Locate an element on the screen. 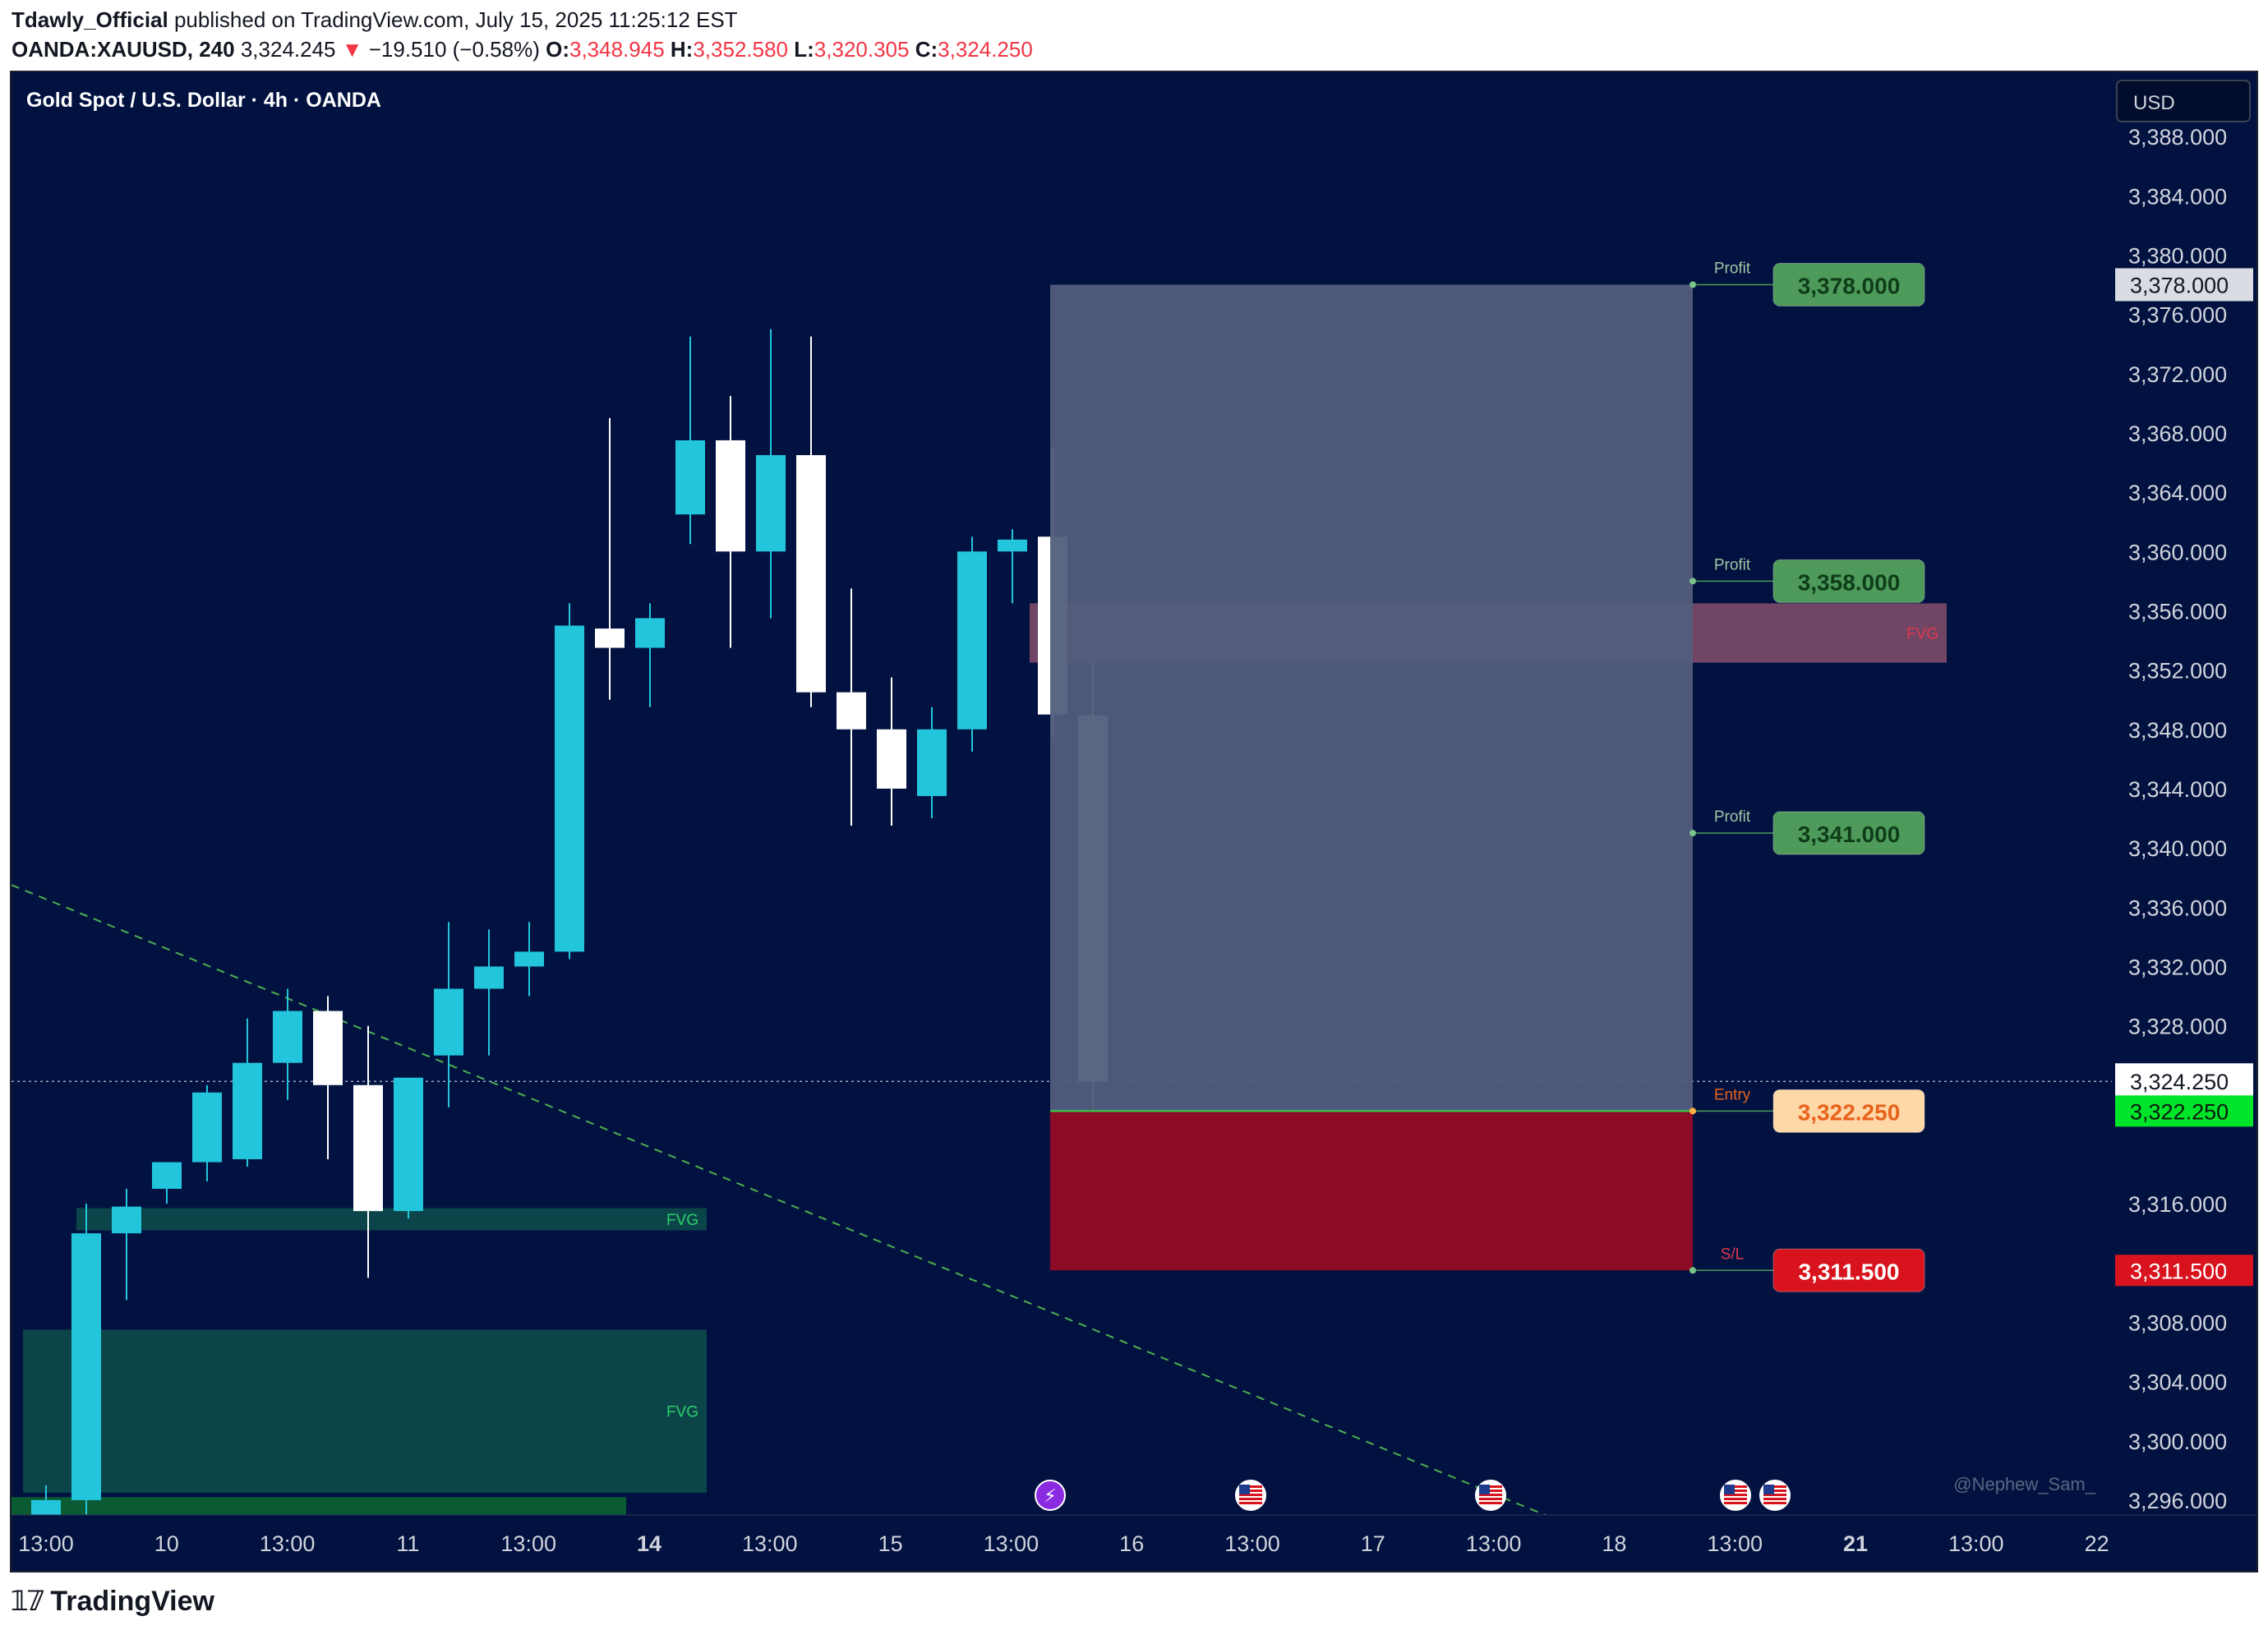 Image resolution: width=2268 pixels, height=1630 pixels. price-tick-label: 3,296.000 is located at coordinates (2177, 1501).